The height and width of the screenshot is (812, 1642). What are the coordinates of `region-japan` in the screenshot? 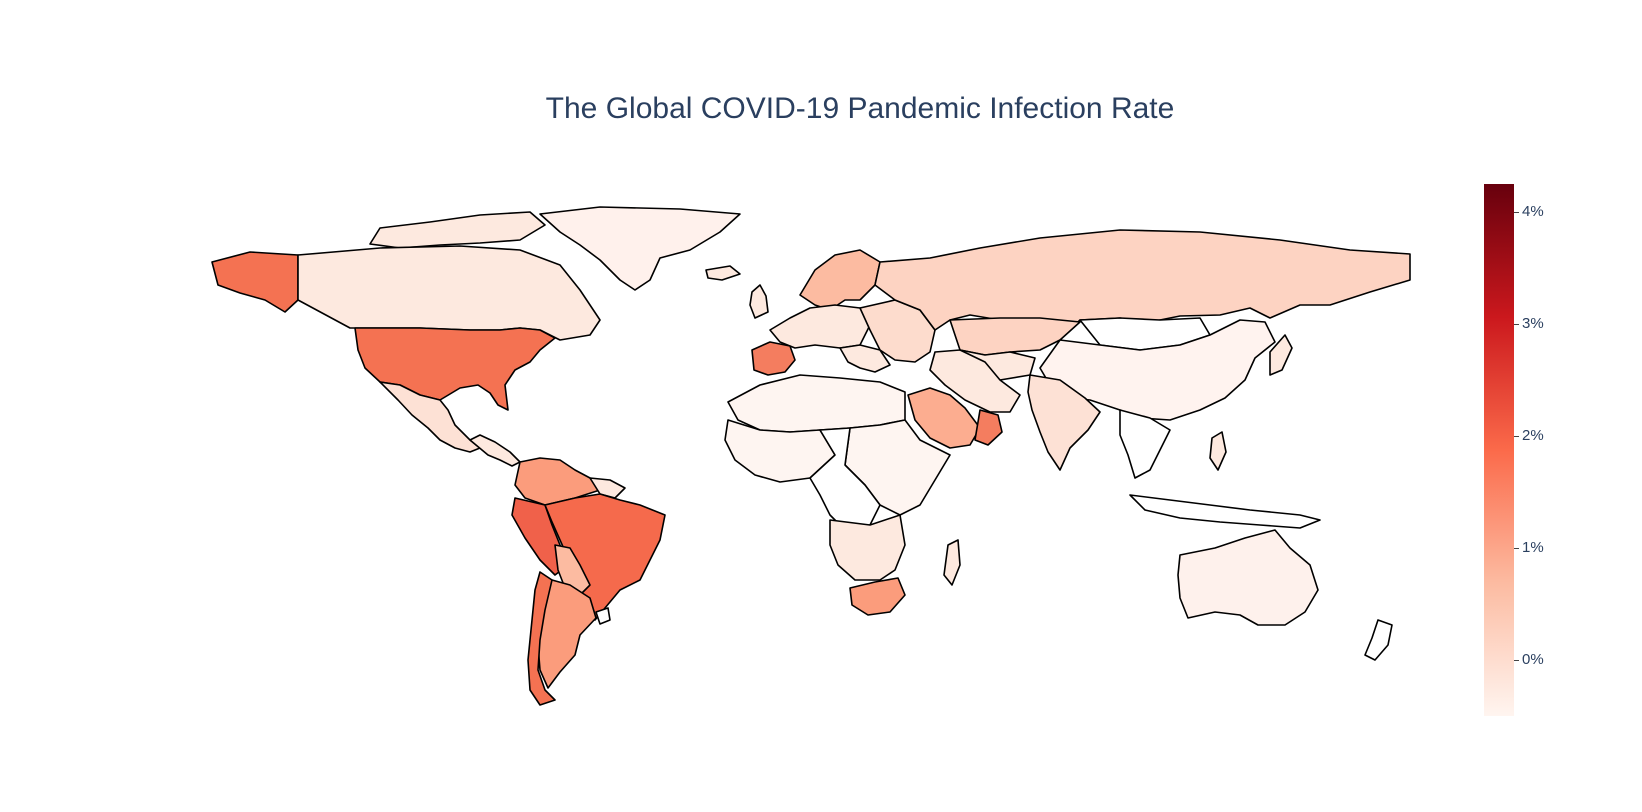 It's located at (1281, 355).